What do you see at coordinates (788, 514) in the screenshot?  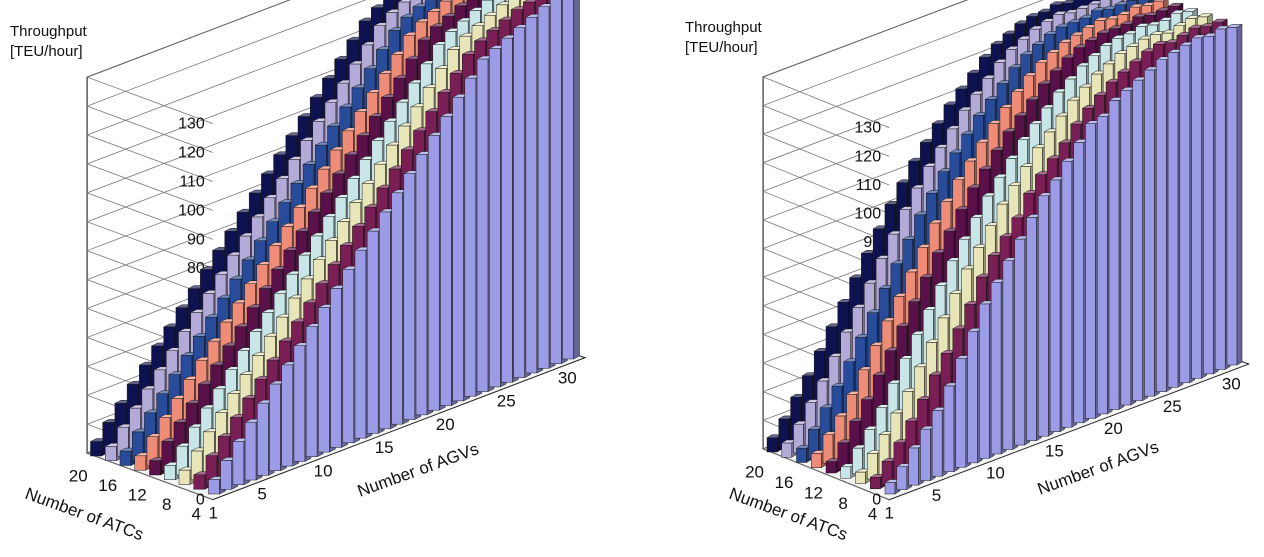 I see `z-axis-title: Number of ATCs` at bounding box center [788, 514].